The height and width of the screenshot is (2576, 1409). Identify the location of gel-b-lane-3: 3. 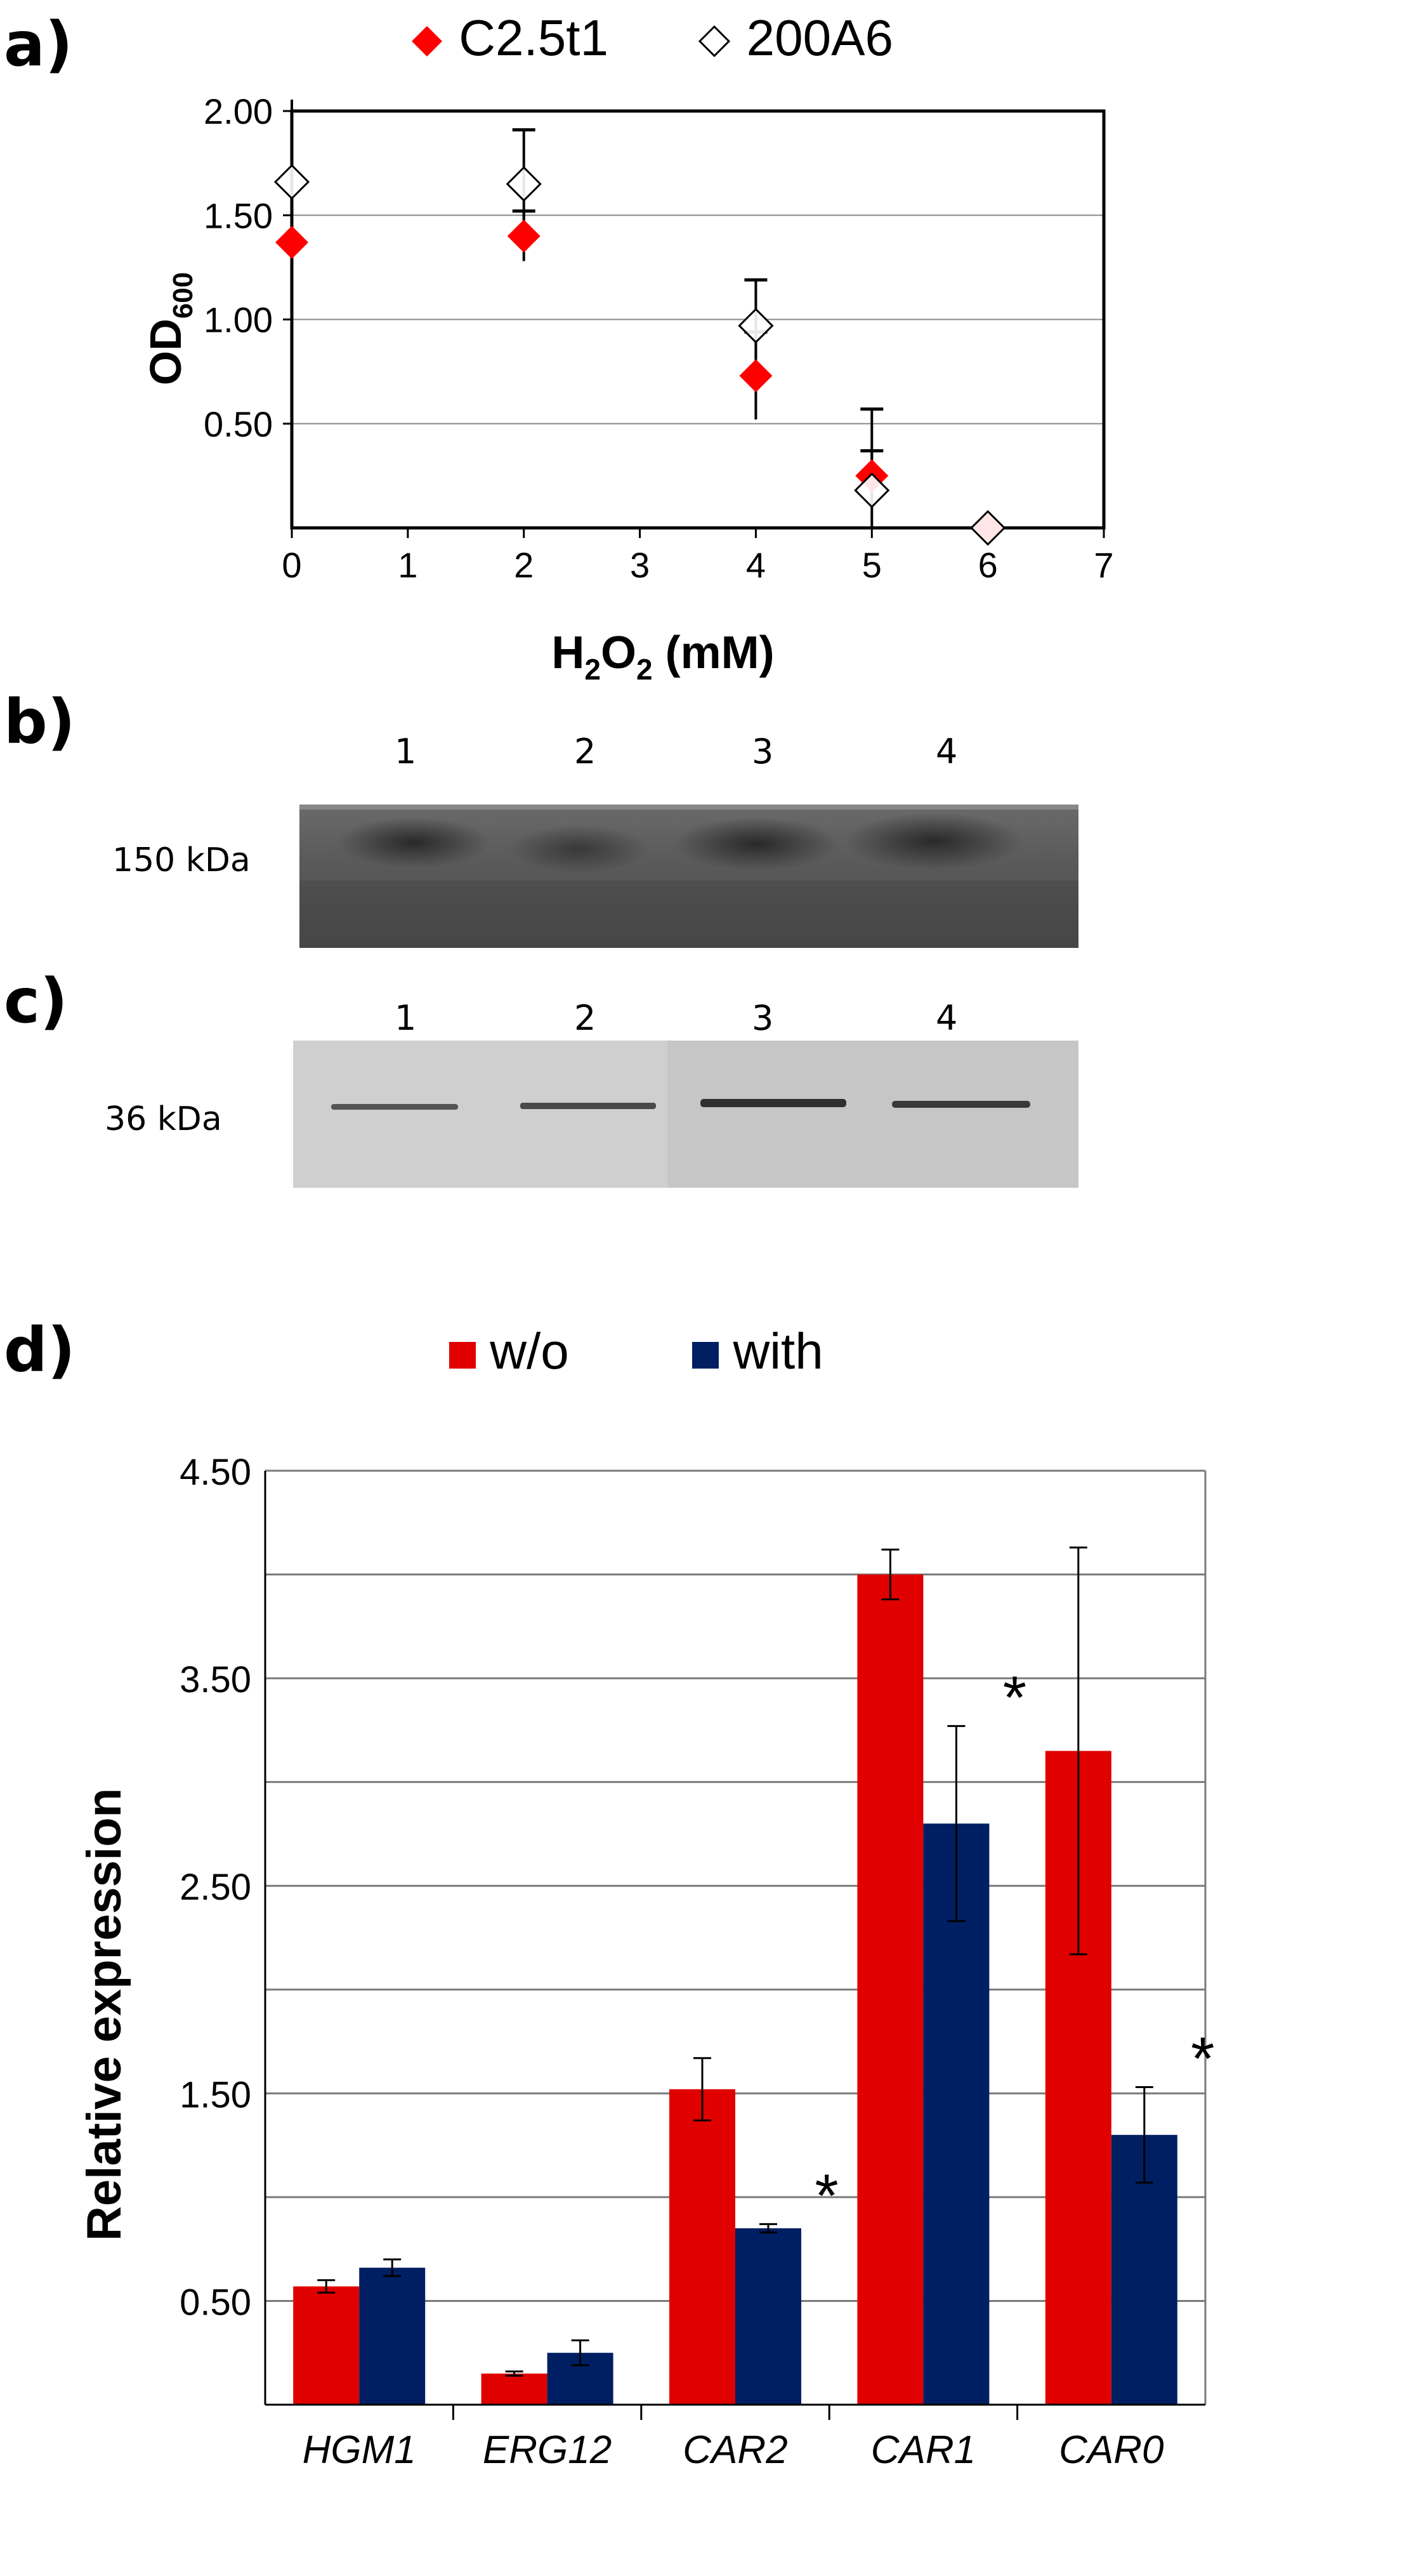
(763, 752).